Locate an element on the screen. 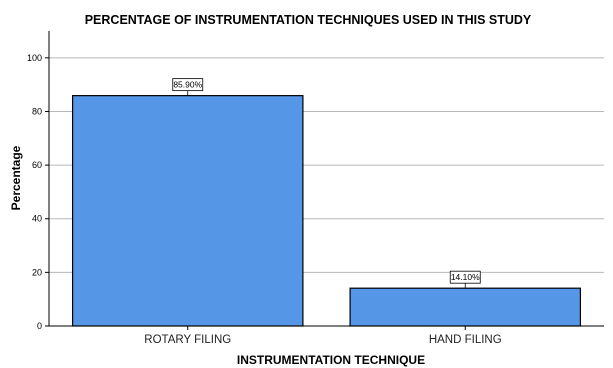 The width and height of the screenshot is (613, 368). y-tick-label: 80 is located at coordinates (37, 111).